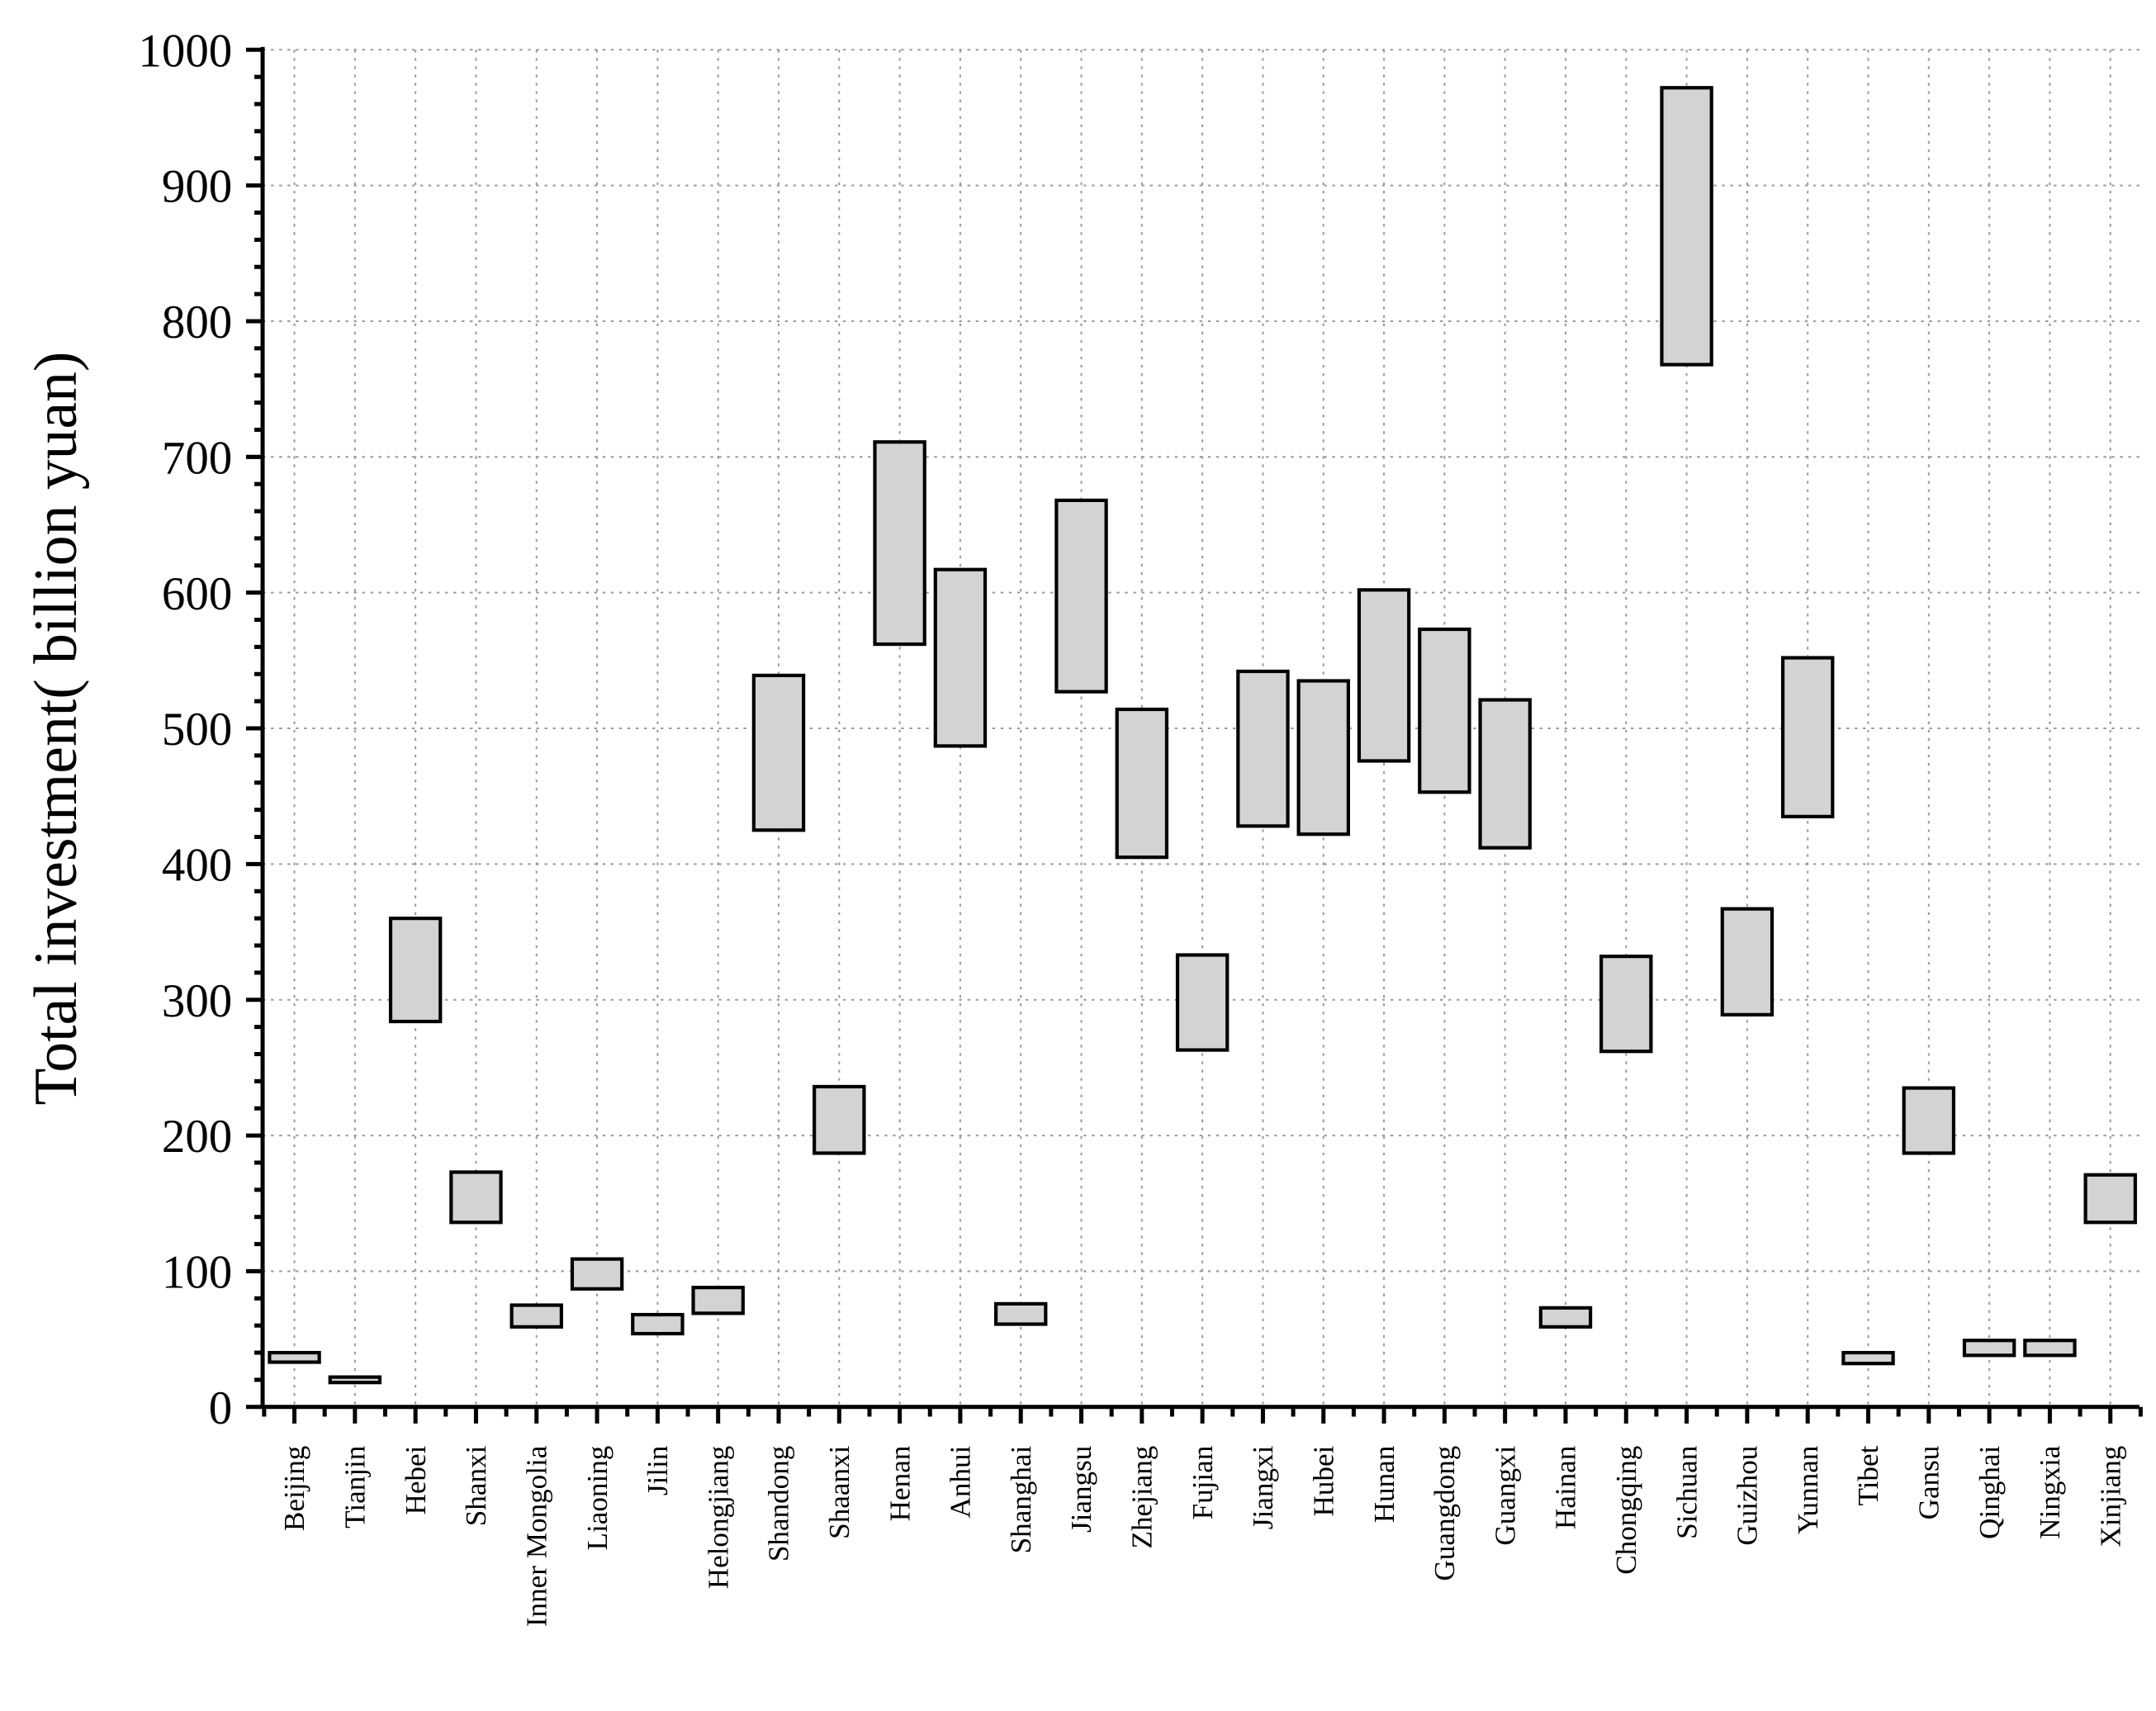 The height and width of the screenshot is (1711, 2156). Describe the element at coordinates (536, 1316) in the screenshot. I see `bar-inner-mongolia` at that location.